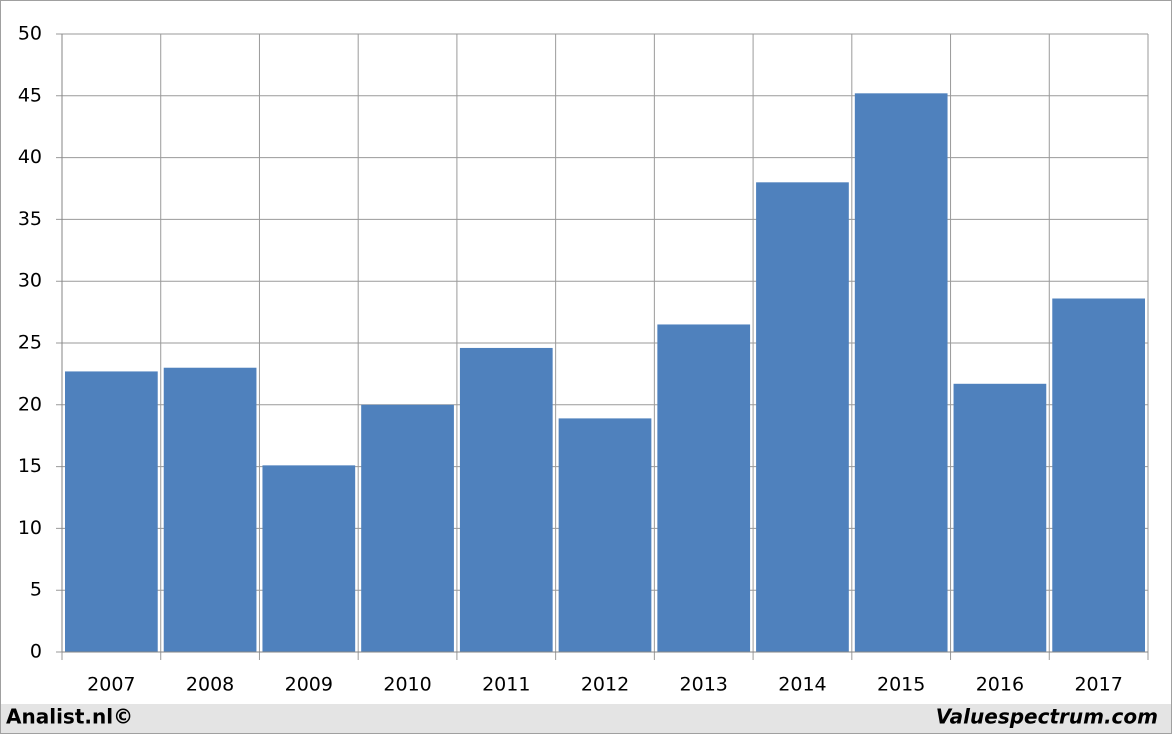  What do you see at coordinates (1047, 717) in the screenshot?
I see `footer-right: Valuespectrum.com` at bounding box center [1047, 717].